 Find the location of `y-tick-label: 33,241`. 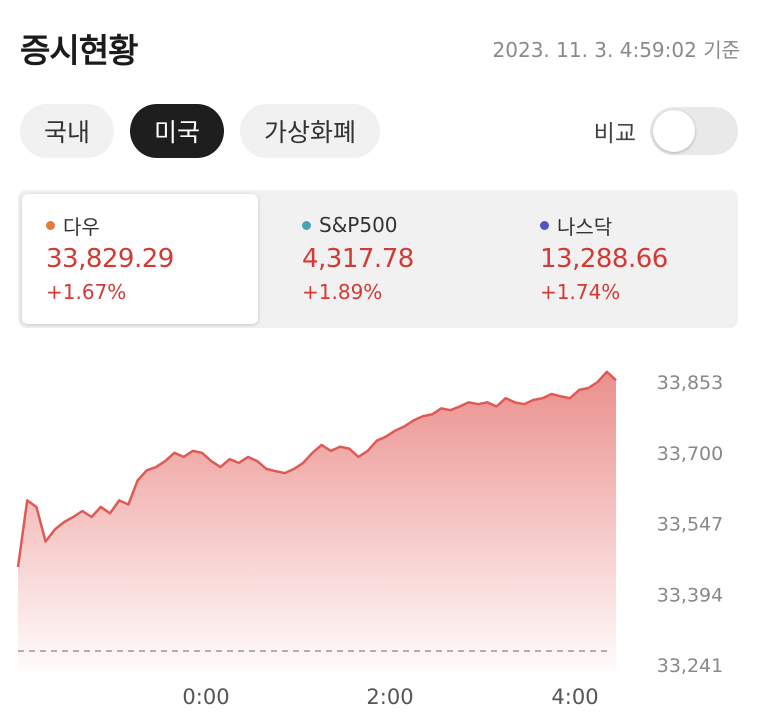

y-tick-label: 33,241 is located at coordinates (690, 666).